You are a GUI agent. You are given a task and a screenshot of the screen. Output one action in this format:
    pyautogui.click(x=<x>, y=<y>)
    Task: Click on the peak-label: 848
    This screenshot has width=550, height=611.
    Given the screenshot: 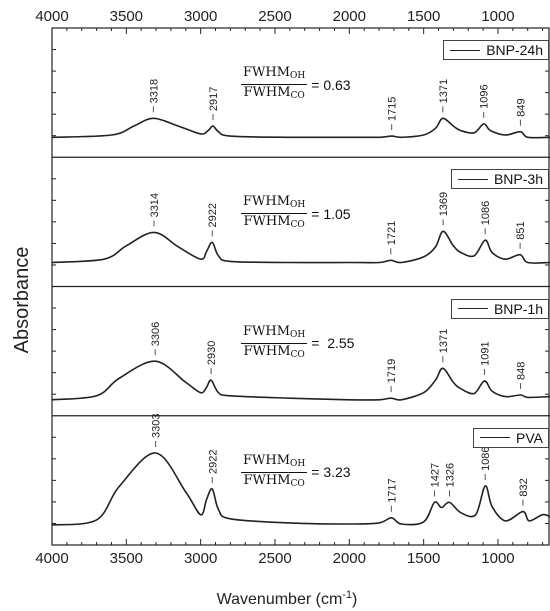 What is the action you would take?
    pyautogui.click(x=522, y=371)
    